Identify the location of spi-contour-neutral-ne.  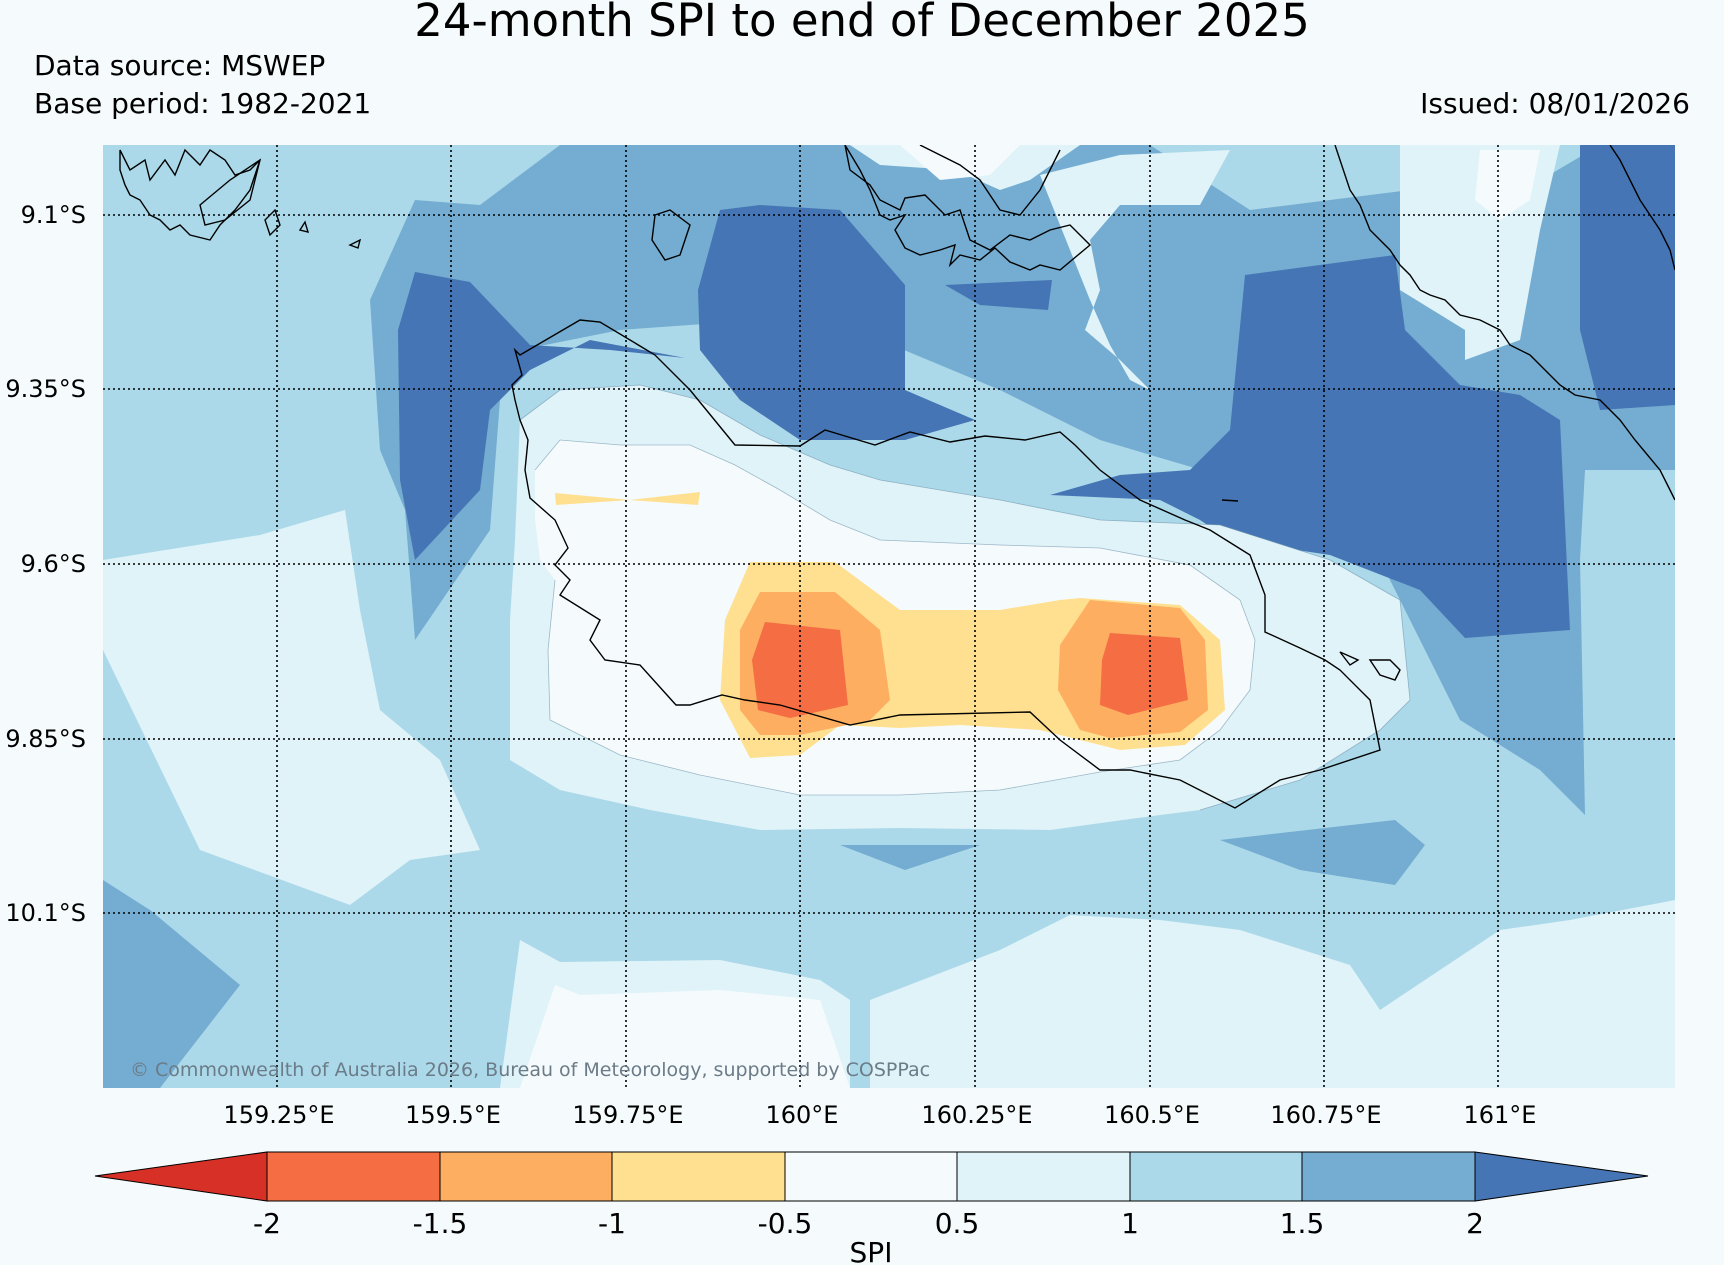
(1507, 185).